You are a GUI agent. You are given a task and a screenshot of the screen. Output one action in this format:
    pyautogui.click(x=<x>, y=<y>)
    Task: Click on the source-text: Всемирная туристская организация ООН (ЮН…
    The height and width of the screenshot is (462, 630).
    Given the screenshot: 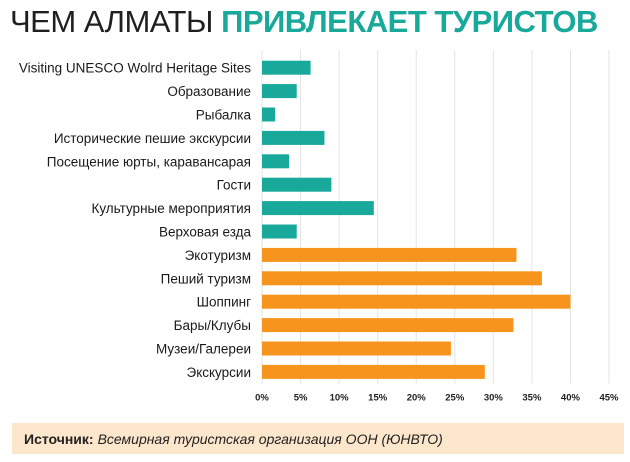 What is the action you would take?
    pyautogui.click(x=270, y=438)
    